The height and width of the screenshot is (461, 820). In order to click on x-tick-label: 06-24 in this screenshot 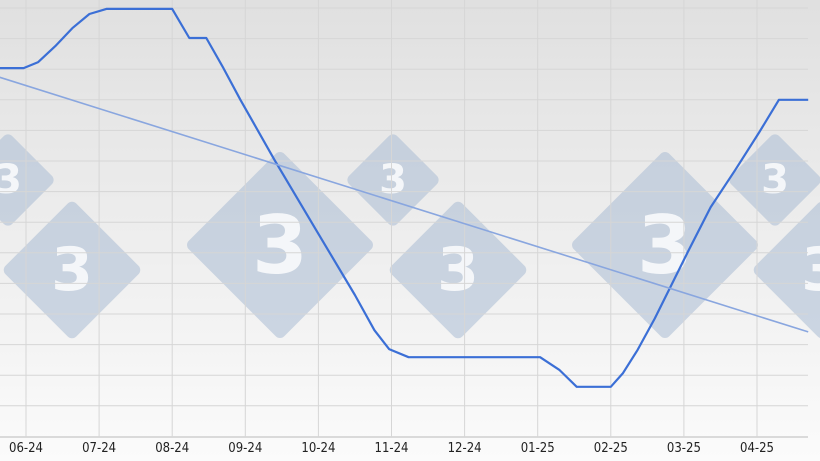, I will do `click(26, 448)`.